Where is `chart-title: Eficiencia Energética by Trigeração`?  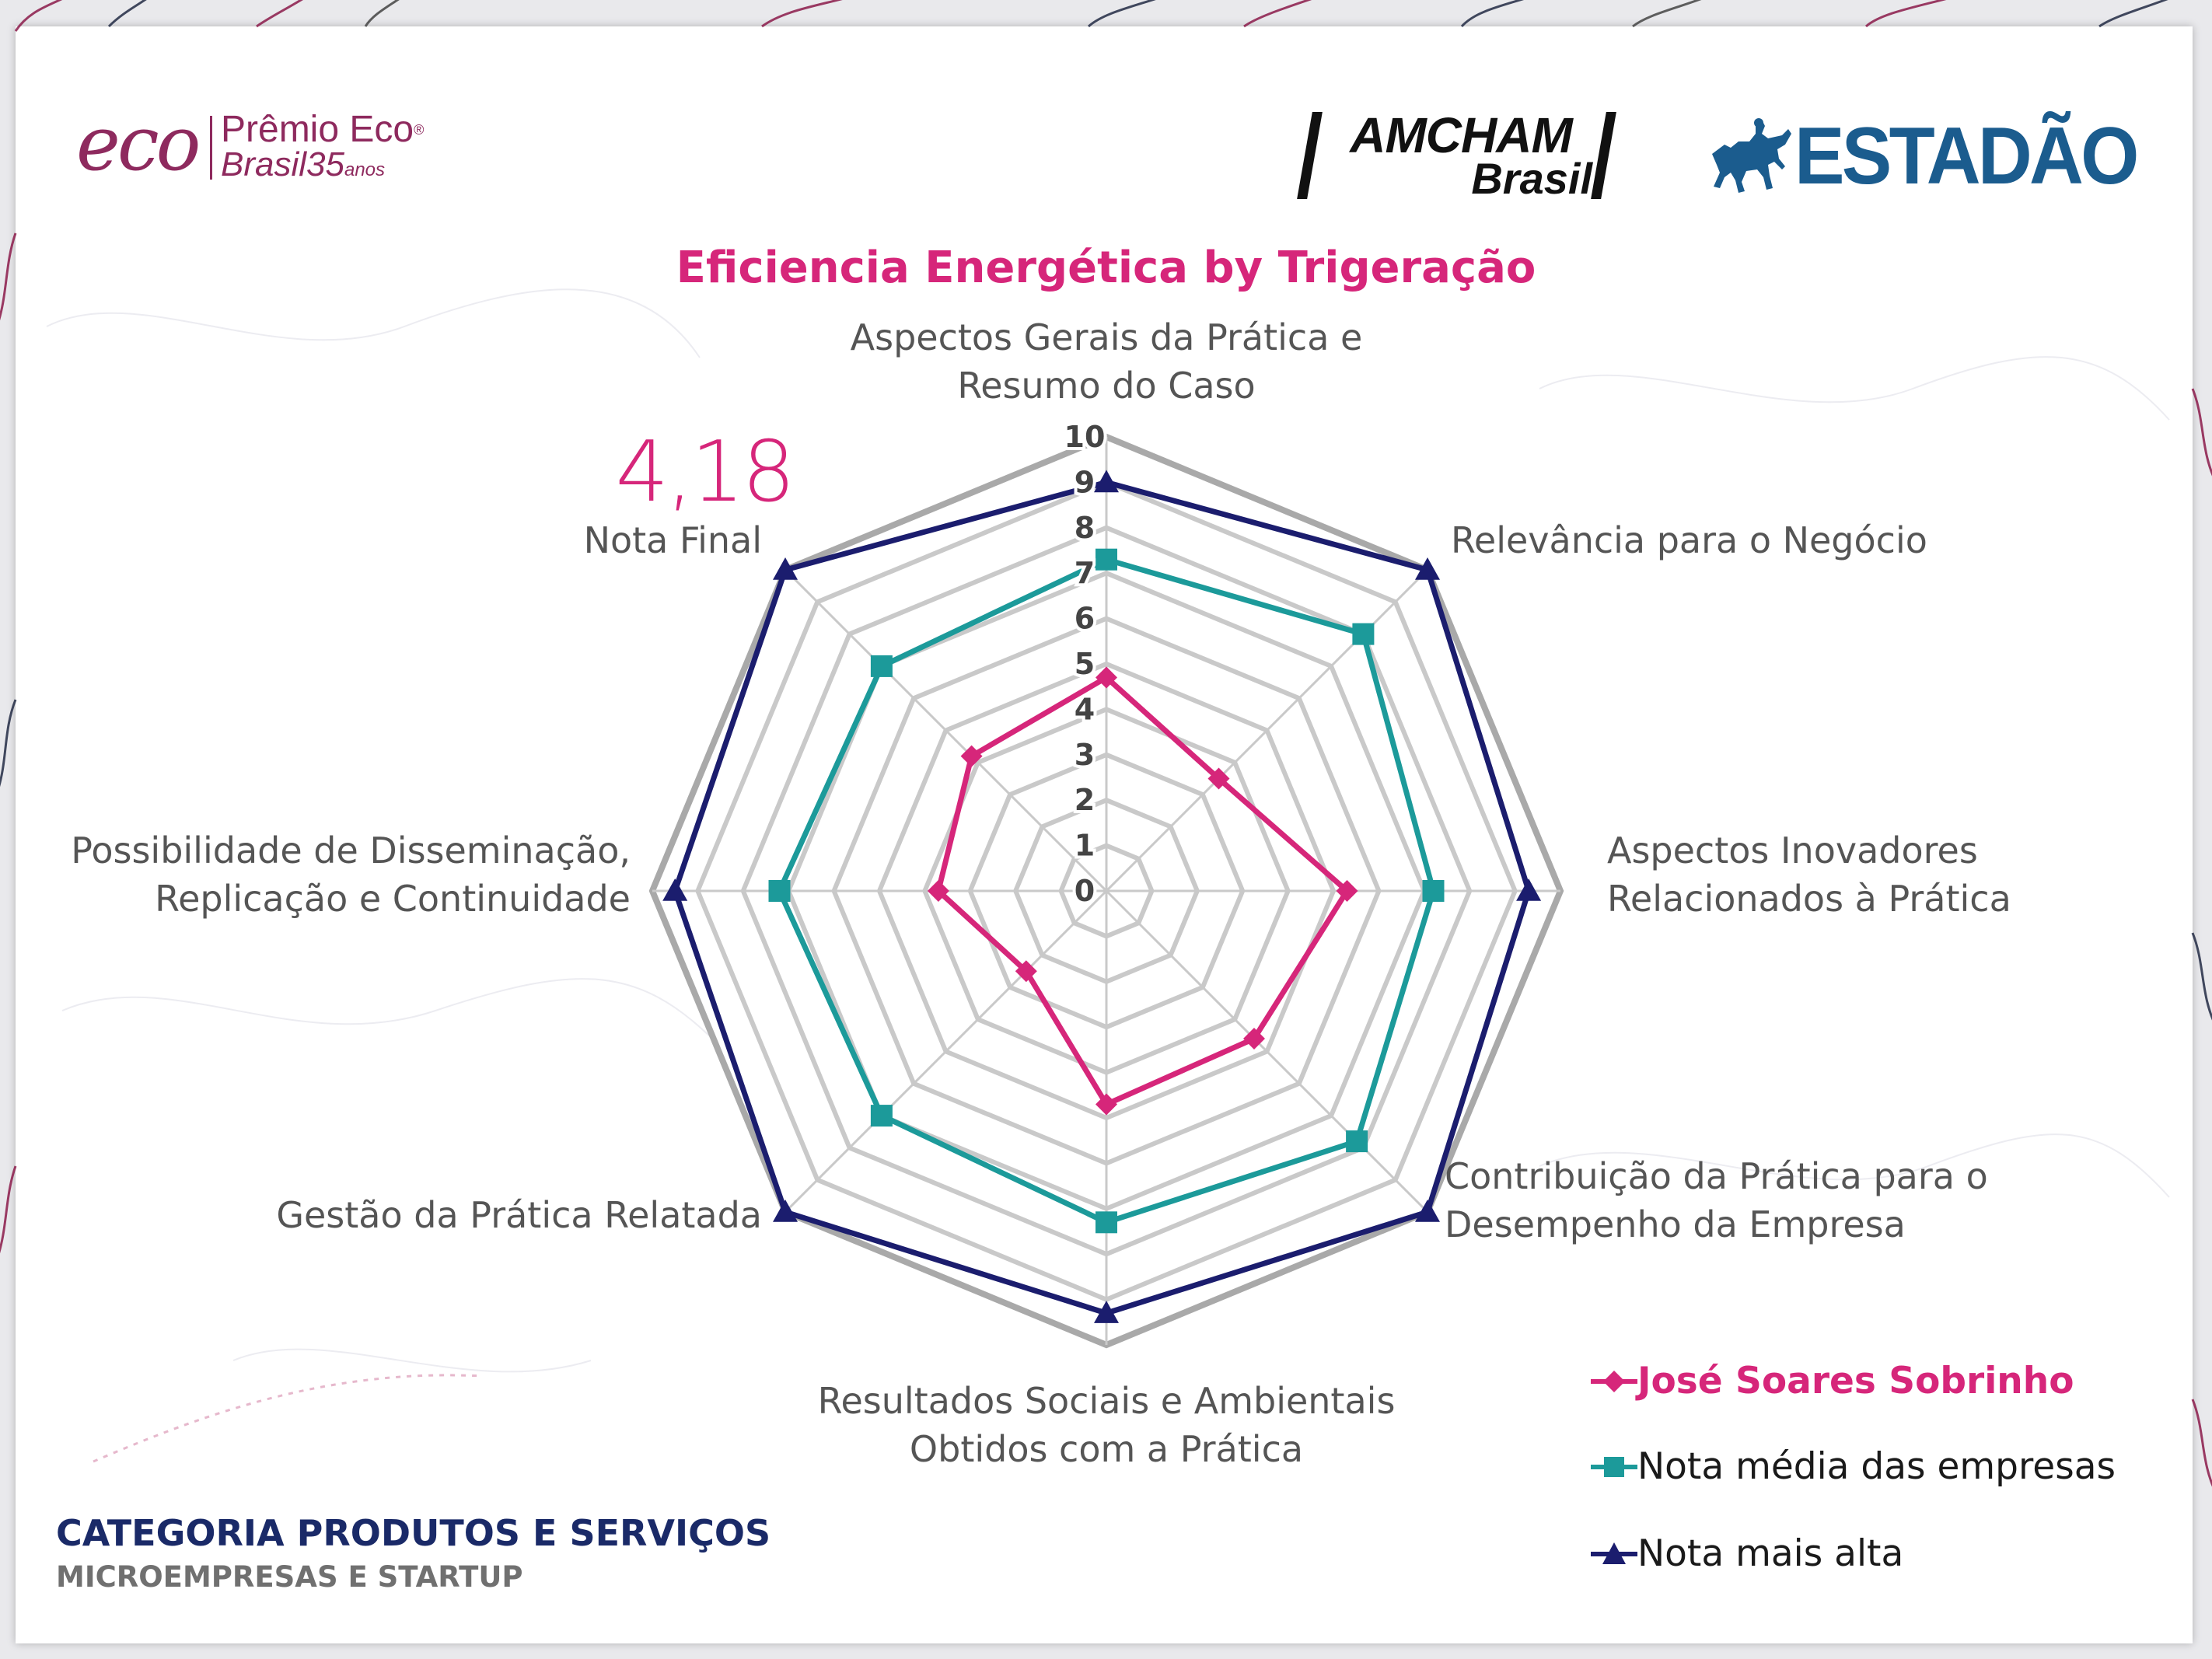
chart-title: Eficiencia Energética by Trigeração is located at coordinates (1106, 268).